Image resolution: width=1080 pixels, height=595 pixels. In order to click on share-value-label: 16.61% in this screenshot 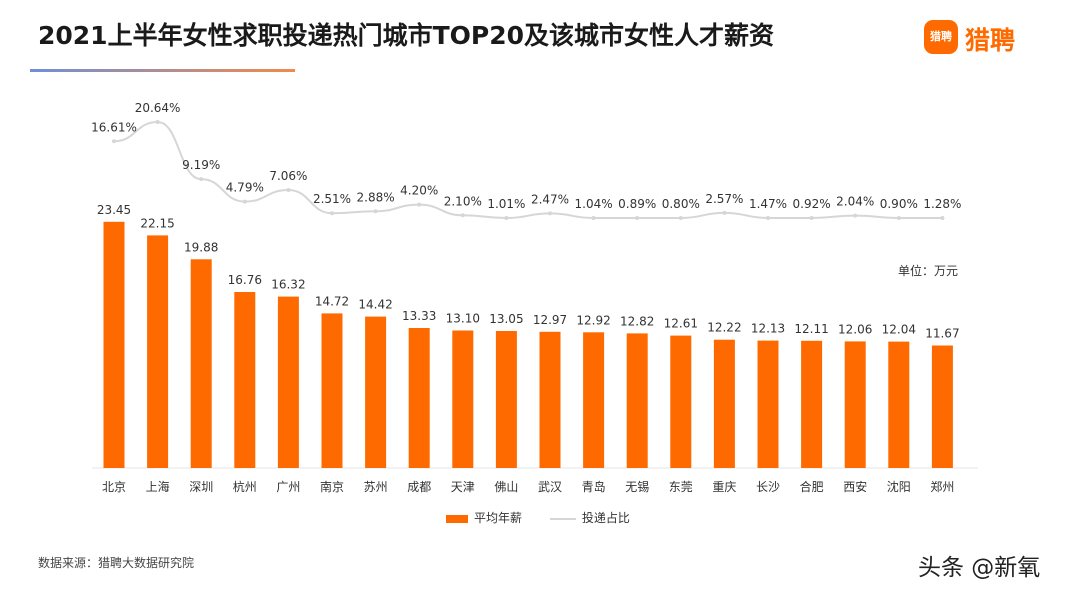, I will do `click(114, 127)`.